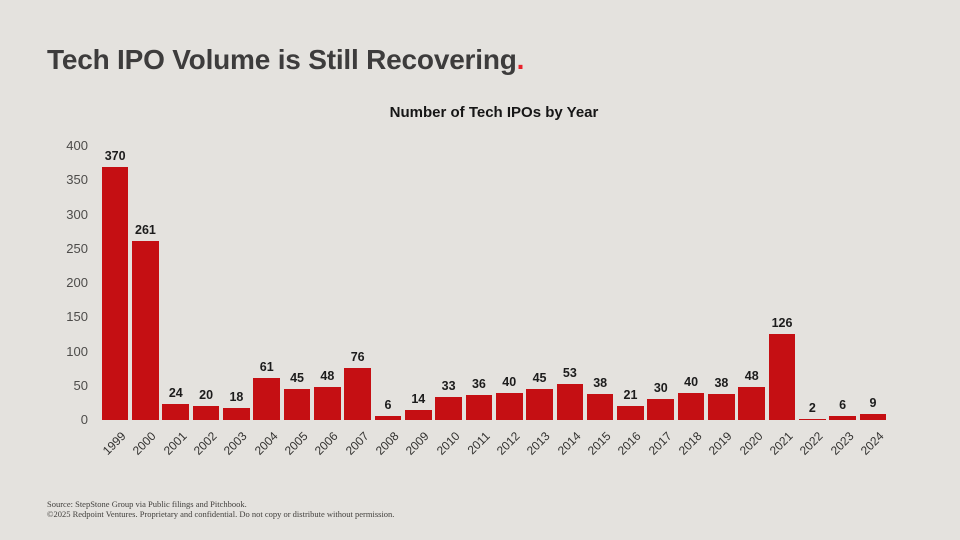 Image resolution: width=960 pixels, height=540 pixels. What do you see at coordinates (721, 407) in the screenshot?
I see `bar-2019` at bounding box center [721, 407].